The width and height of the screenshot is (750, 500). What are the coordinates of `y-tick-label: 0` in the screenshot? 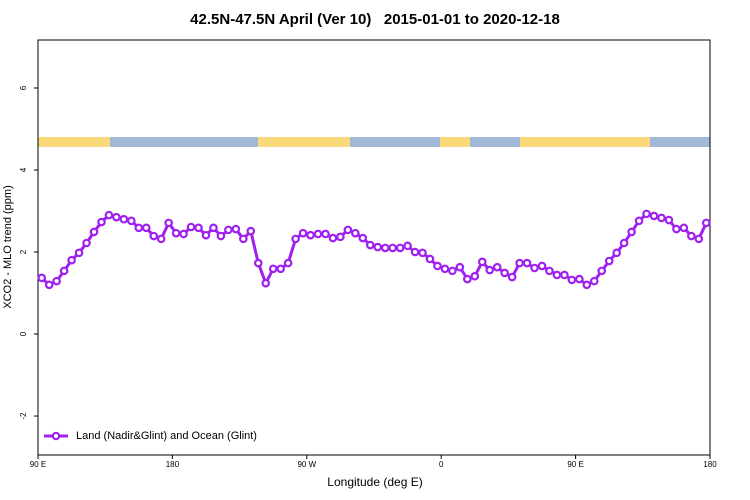 It's located at (23, 333).